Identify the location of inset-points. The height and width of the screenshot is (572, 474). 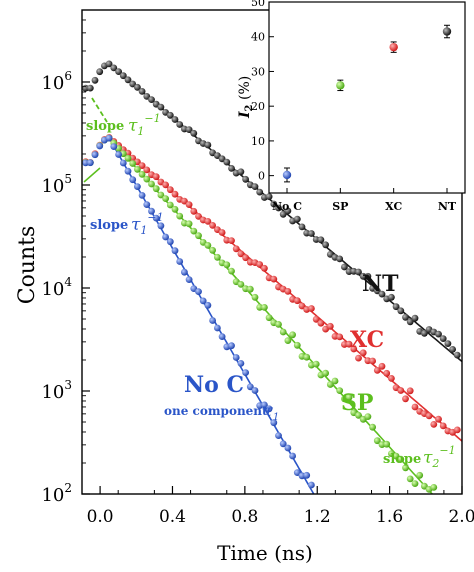
(367, 103).